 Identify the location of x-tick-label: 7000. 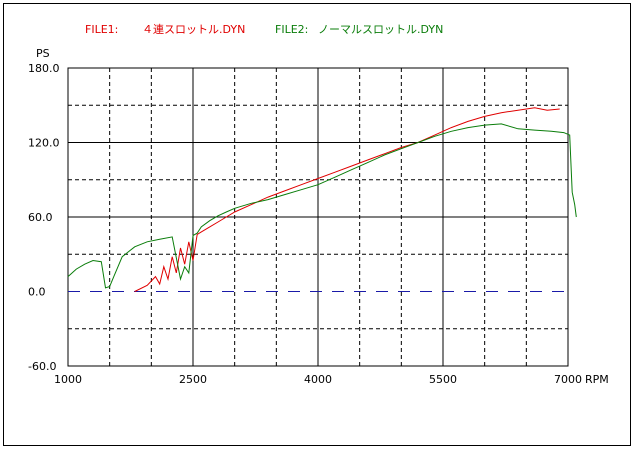
(568, 379).